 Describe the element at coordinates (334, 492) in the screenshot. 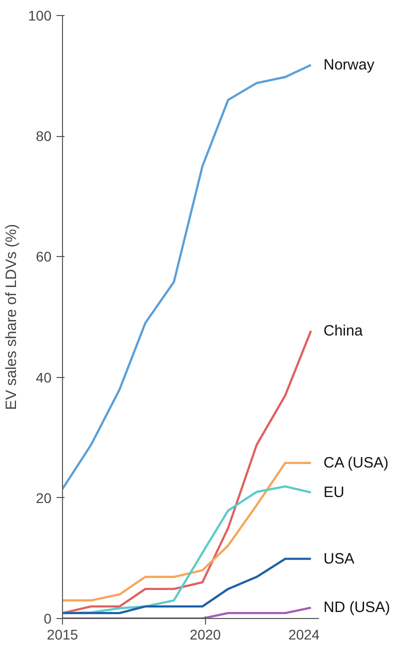

I see `series-label: EU` at that location.